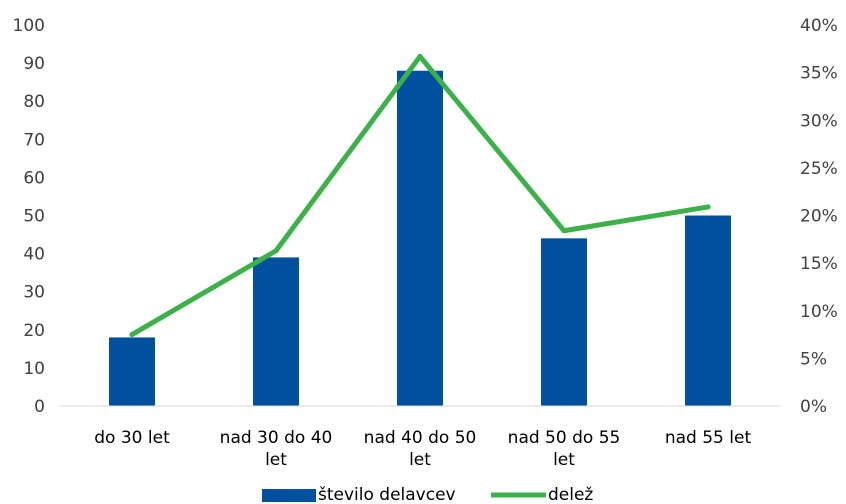  I want to click on left-tick-label: 20, so click(34, 331).